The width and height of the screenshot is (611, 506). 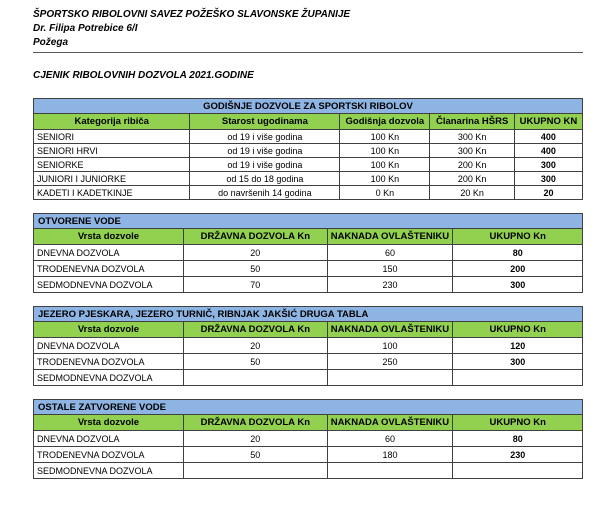 What do you see at coordinates (143, 75) in the screenshot?
I see `document-title: CJENIK RIBOLOVNIH DOZVOLA 2021.GODINE` at bounding box center [143, 75].